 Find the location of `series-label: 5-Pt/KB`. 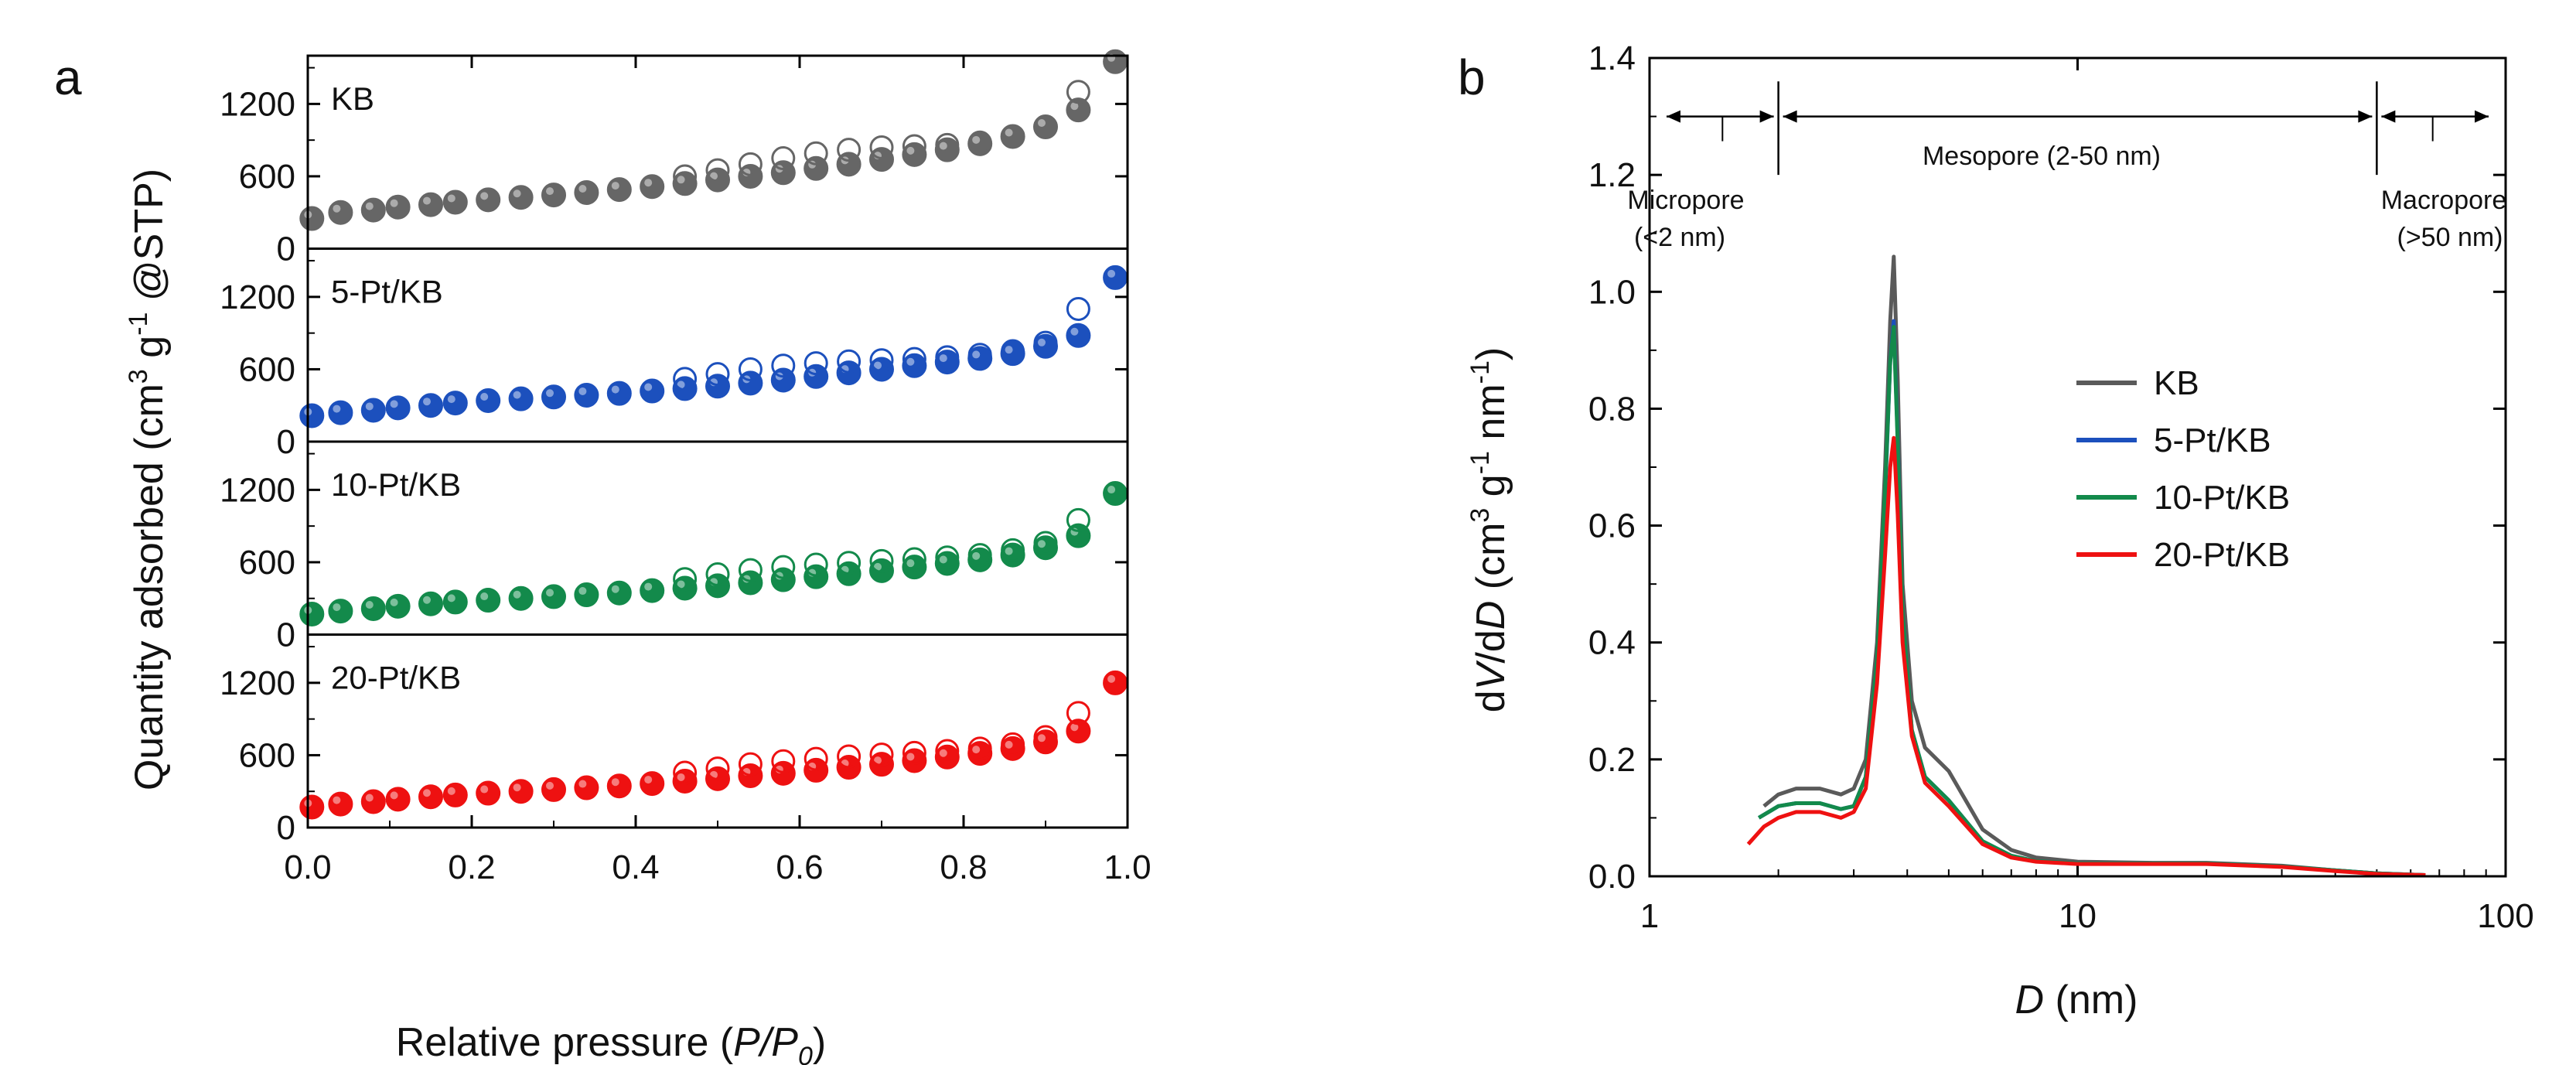

series-label: 5-Pt/KB is located at coordinates (387, 292).